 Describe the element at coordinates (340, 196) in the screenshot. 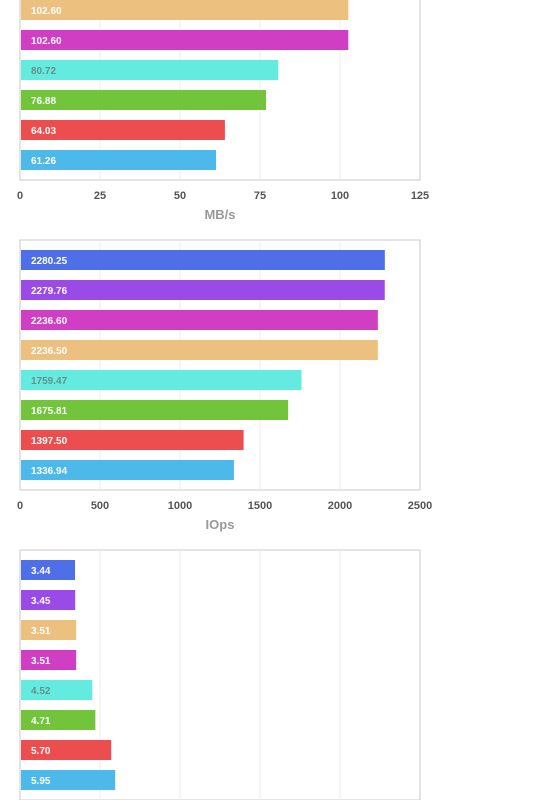

I see `x-tick-label: 100` at that location.